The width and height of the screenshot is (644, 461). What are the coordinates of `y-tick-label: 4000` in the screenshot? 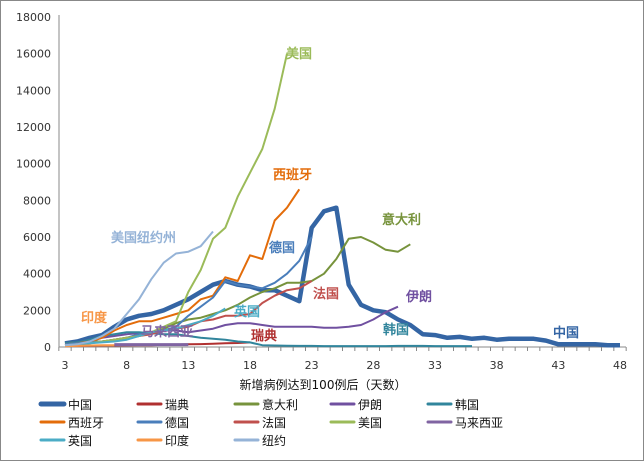 It's located at (37, 274).